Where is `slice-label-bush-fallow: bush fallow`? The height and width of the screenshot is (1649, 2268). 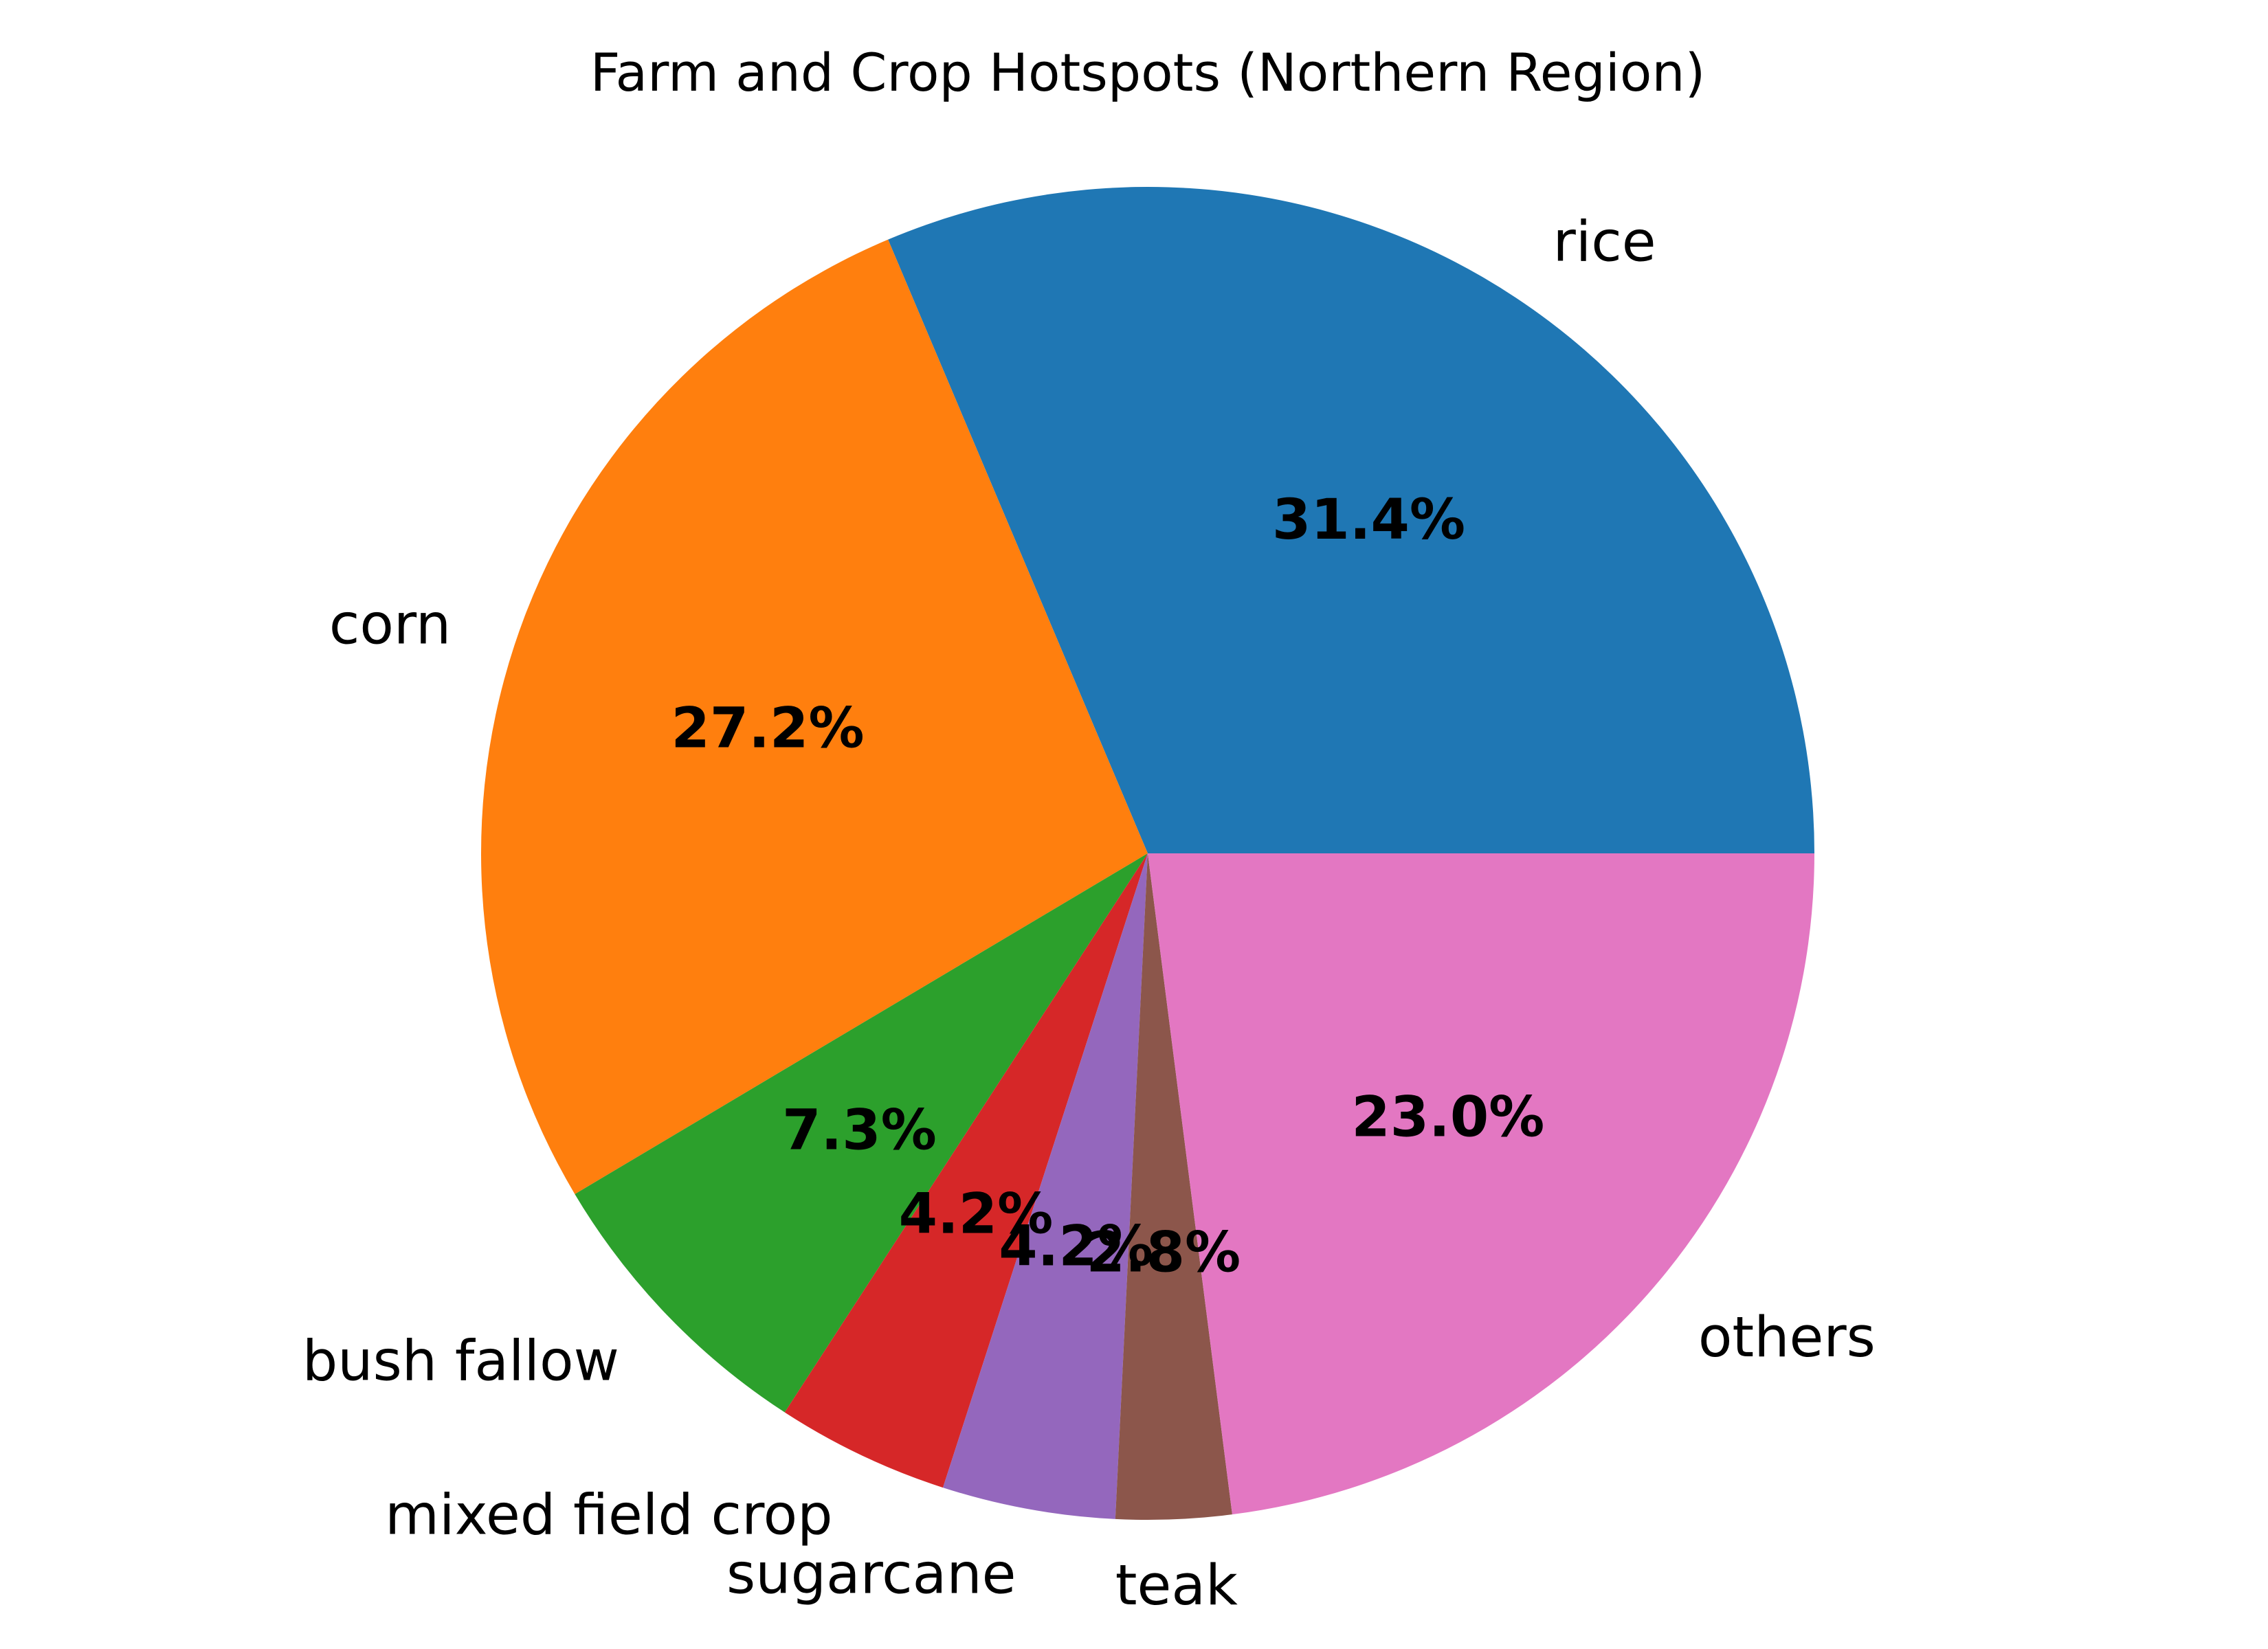
slice-label-bush-fallow: bush fallow is located at coordinates (460, 1362).